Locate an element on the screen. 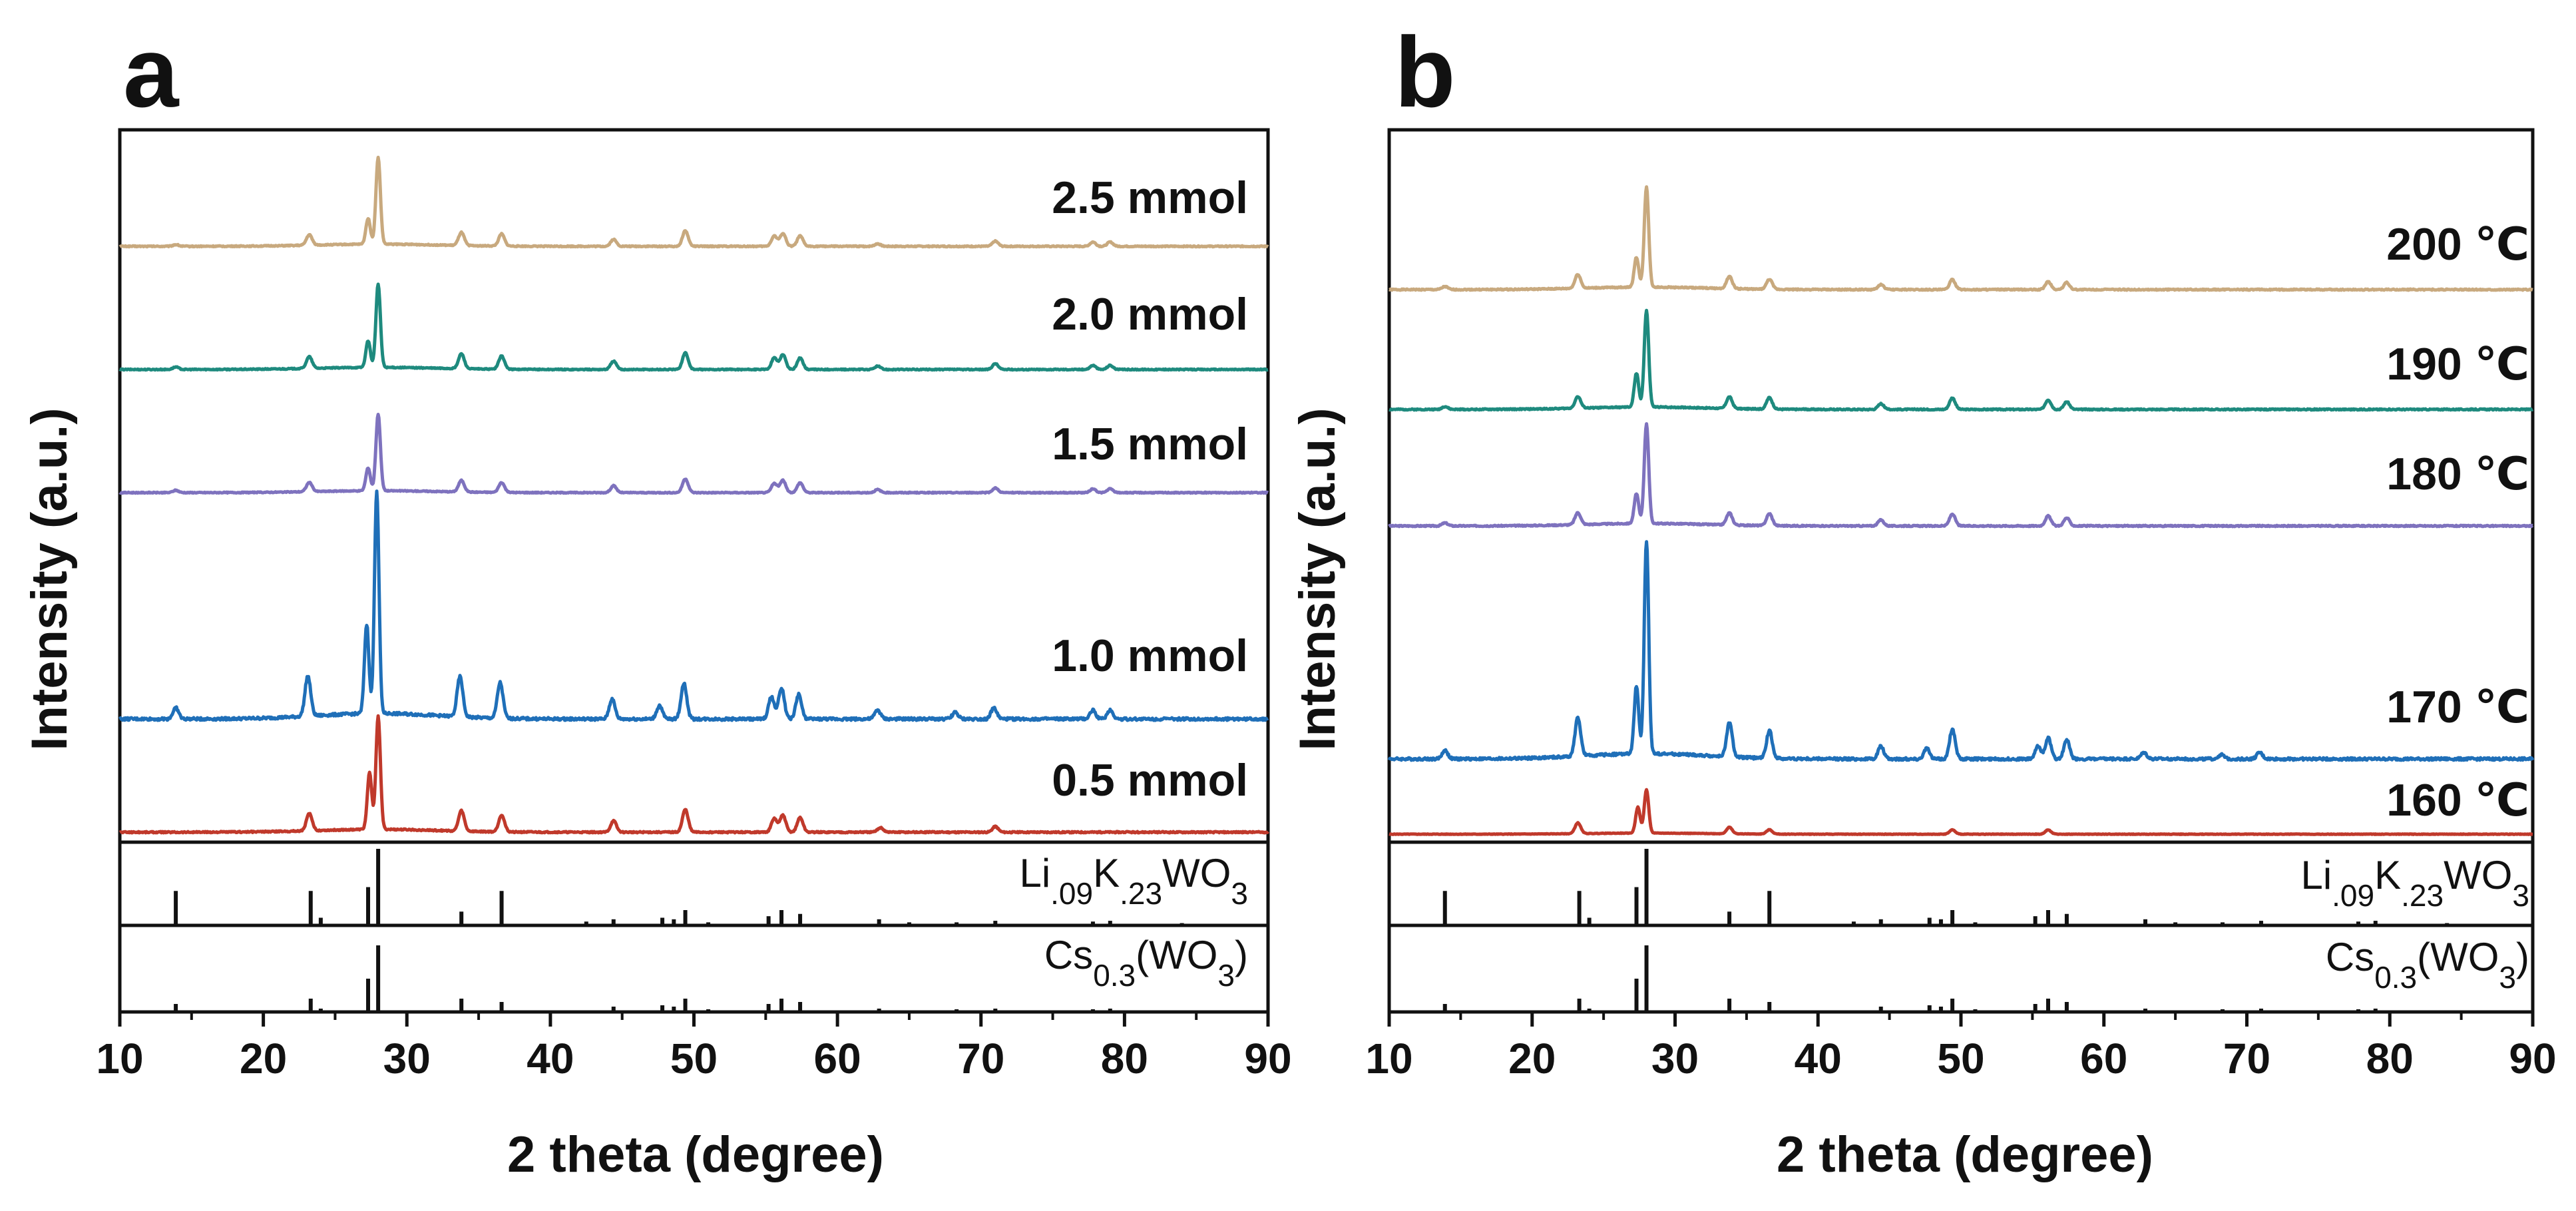  series-label-3: 1.0 mmol is located at coordinates (1150, 656).